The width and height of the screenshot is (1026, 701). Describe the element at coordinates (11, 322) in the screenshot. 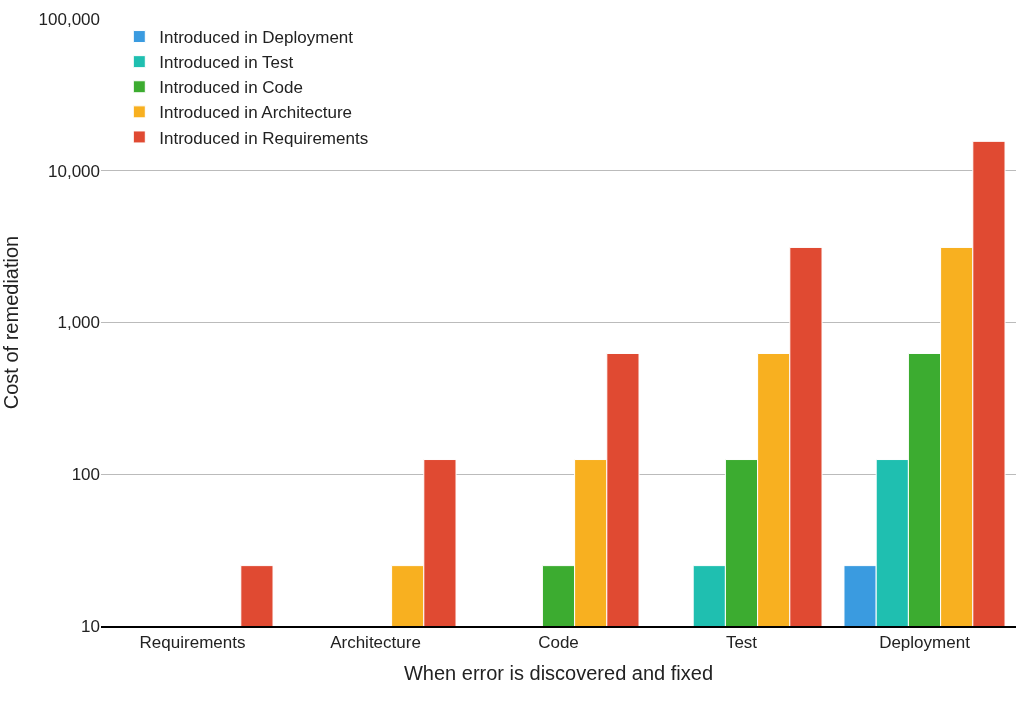

I see `y-axis-title: Cost of remediation` at that location.